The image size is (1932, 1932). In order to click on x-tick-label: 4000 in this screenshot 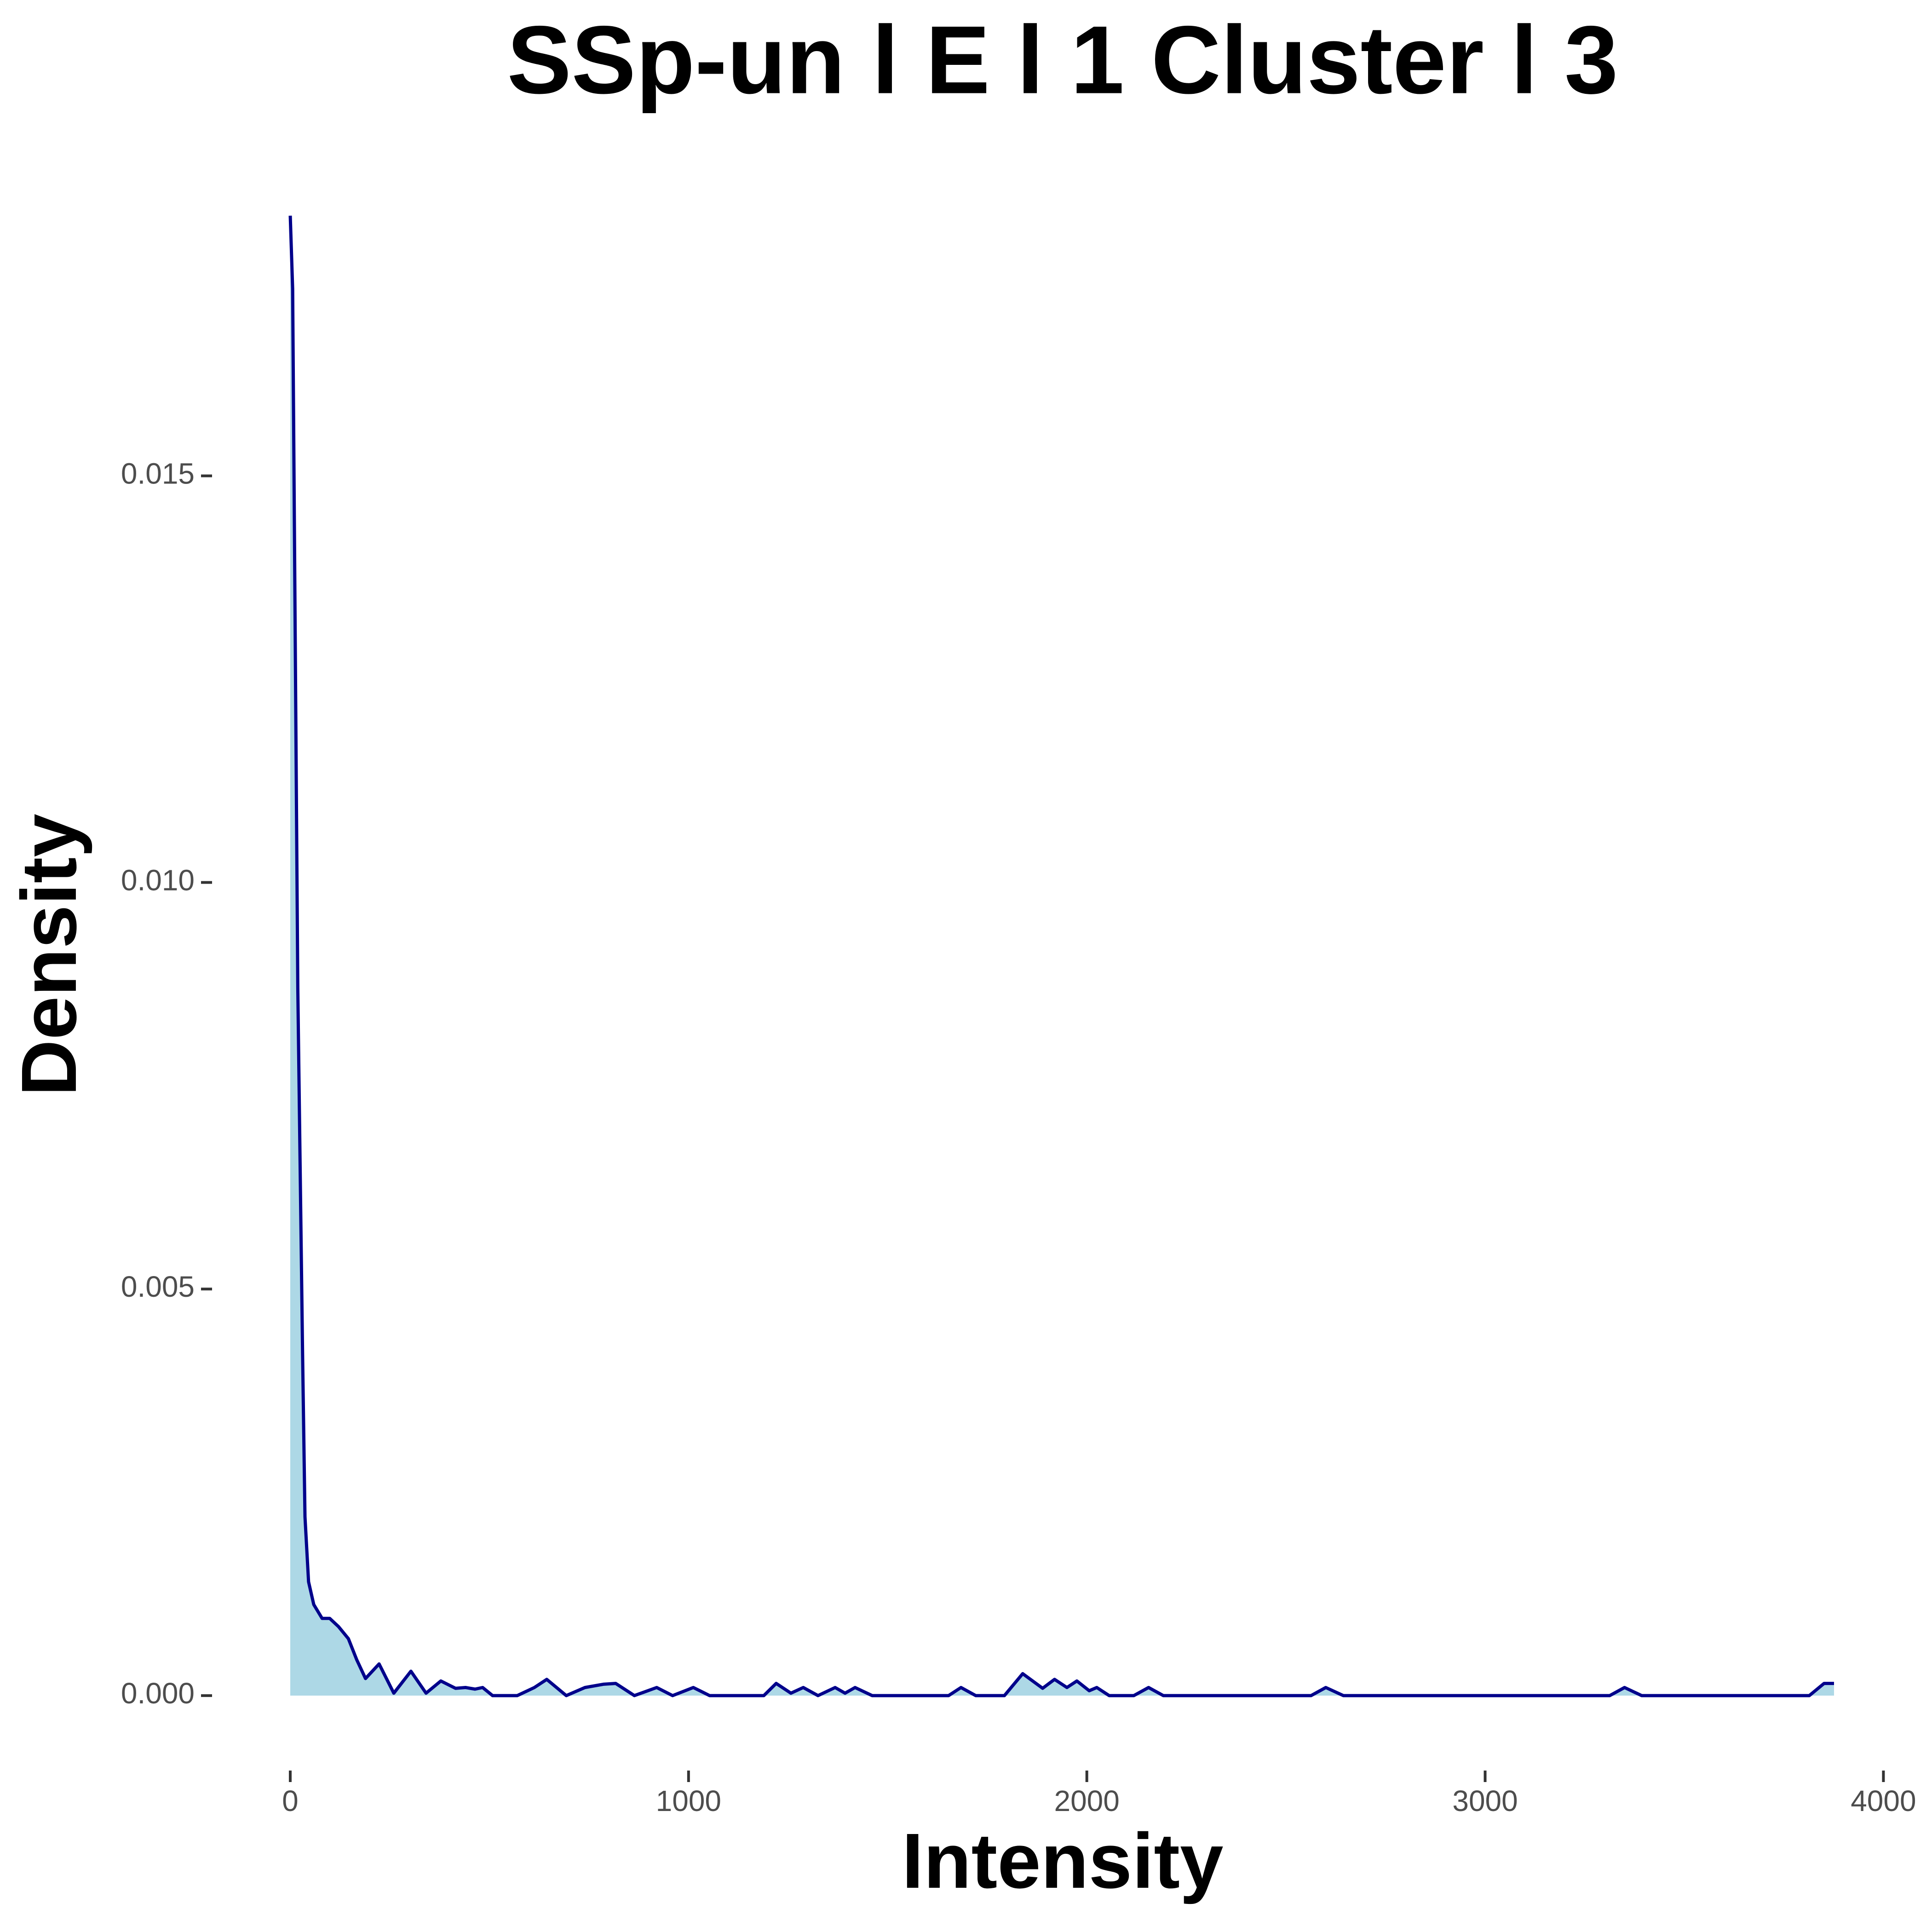, I will do `click(1883, 1800)`.